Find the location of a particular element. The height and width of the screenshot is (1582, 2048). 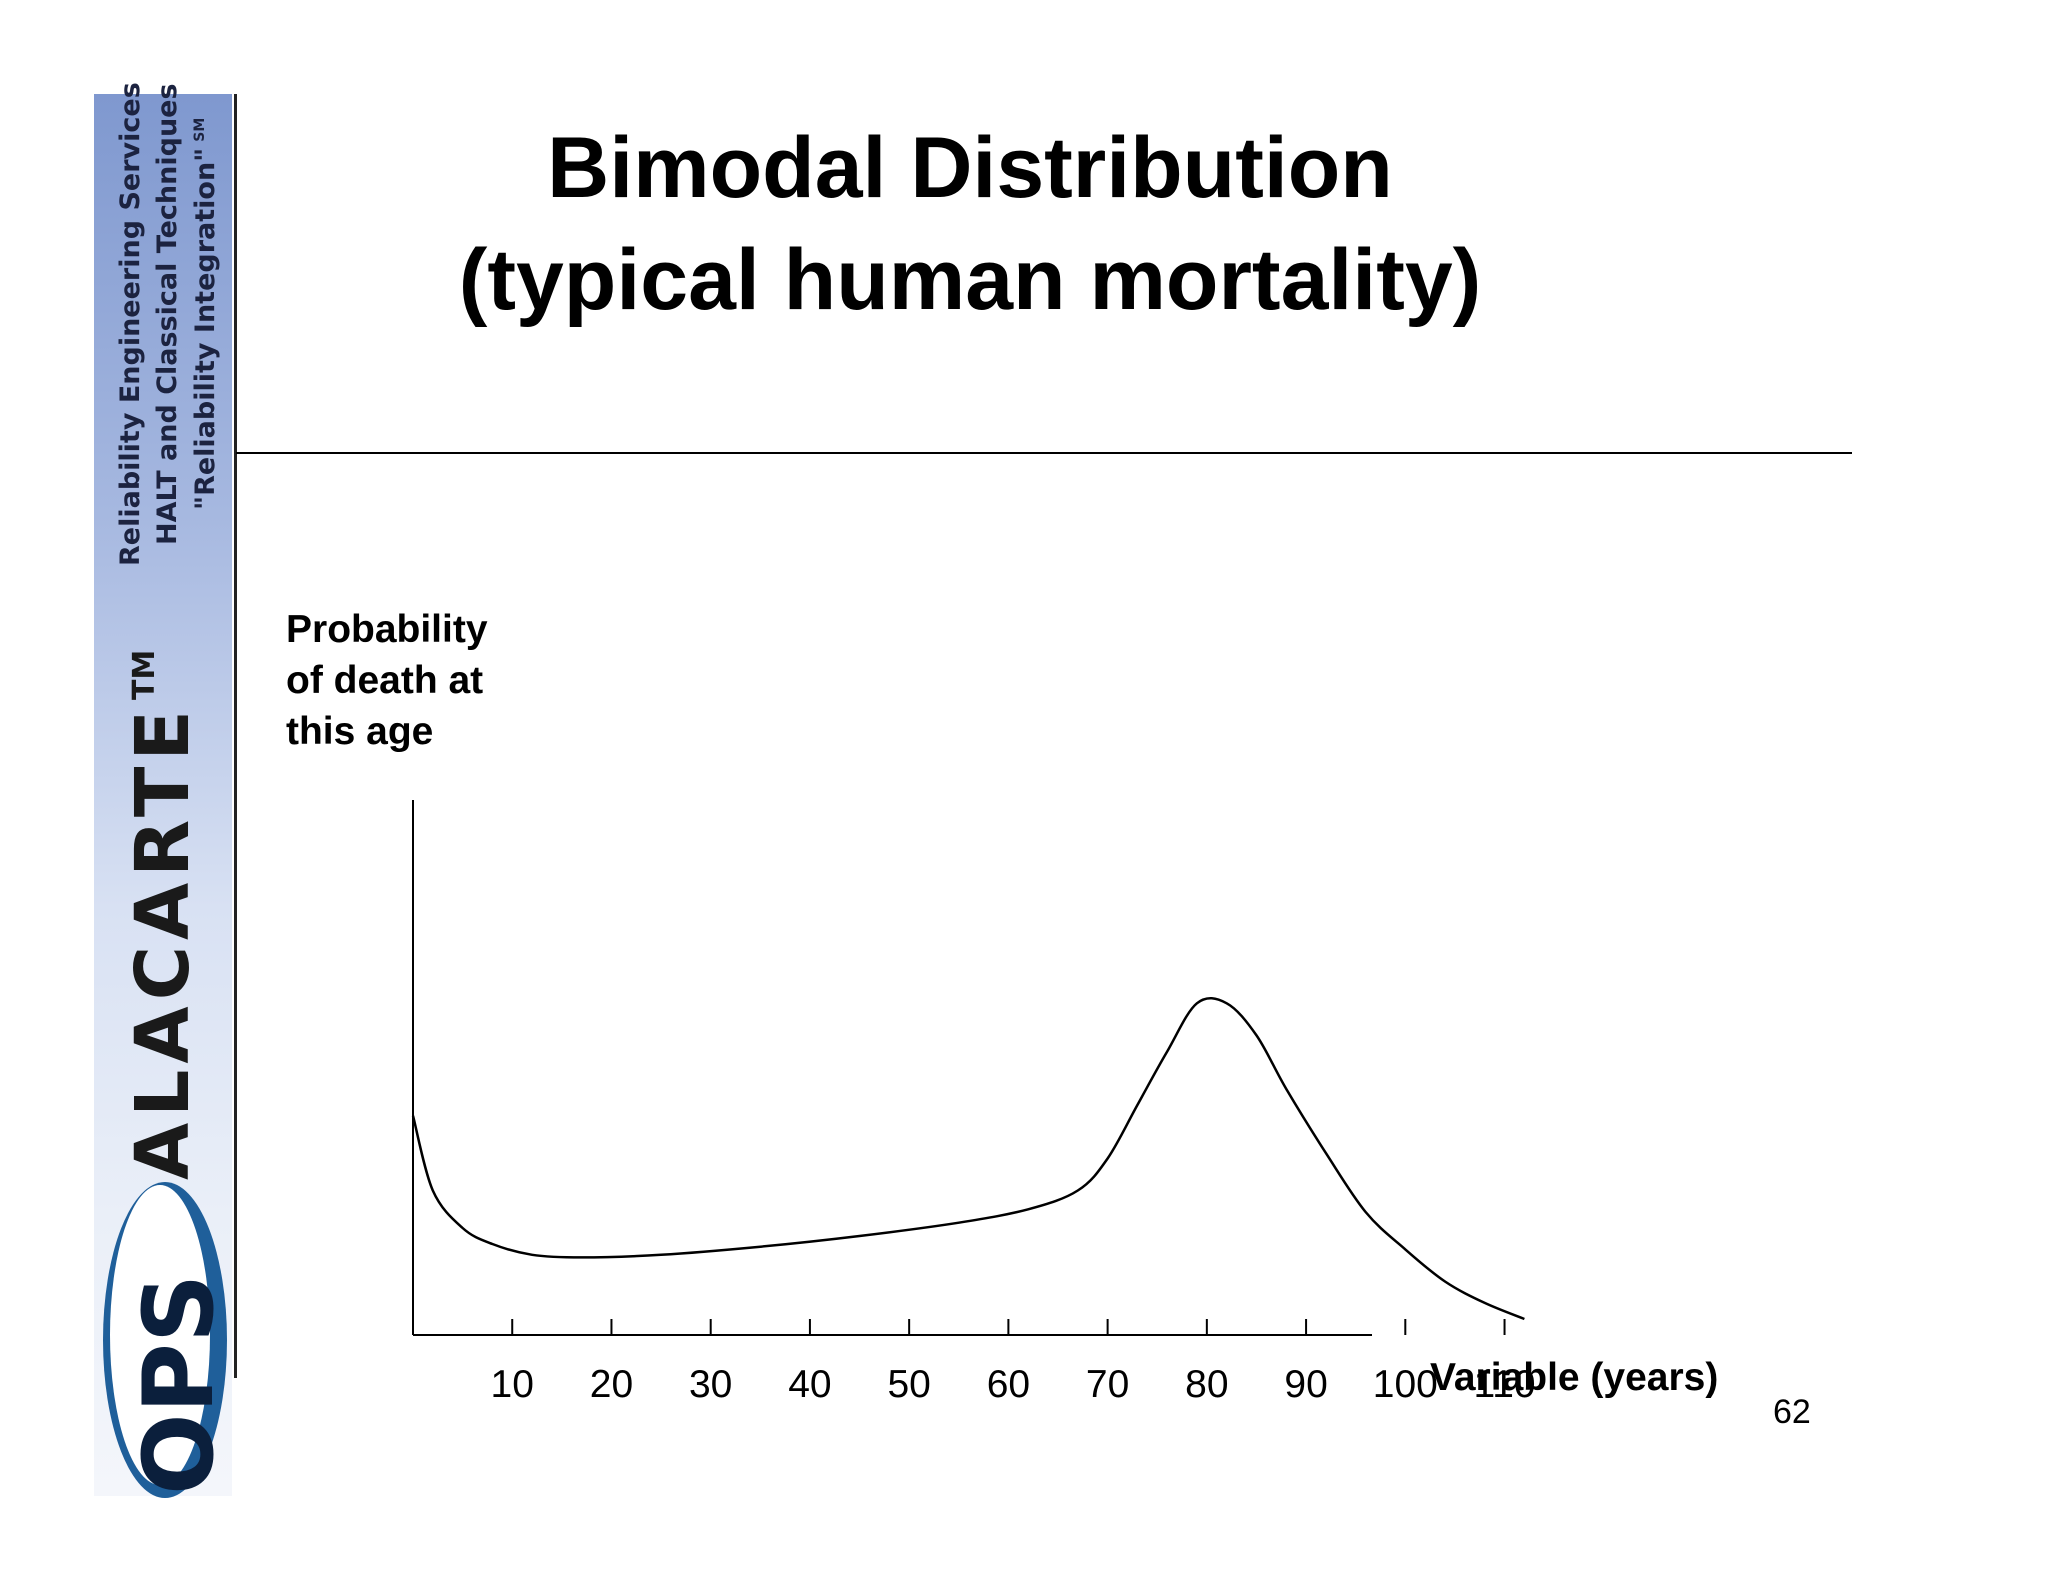

y-axis-label: Probability of death at this age is located at coordinates (387, 680).